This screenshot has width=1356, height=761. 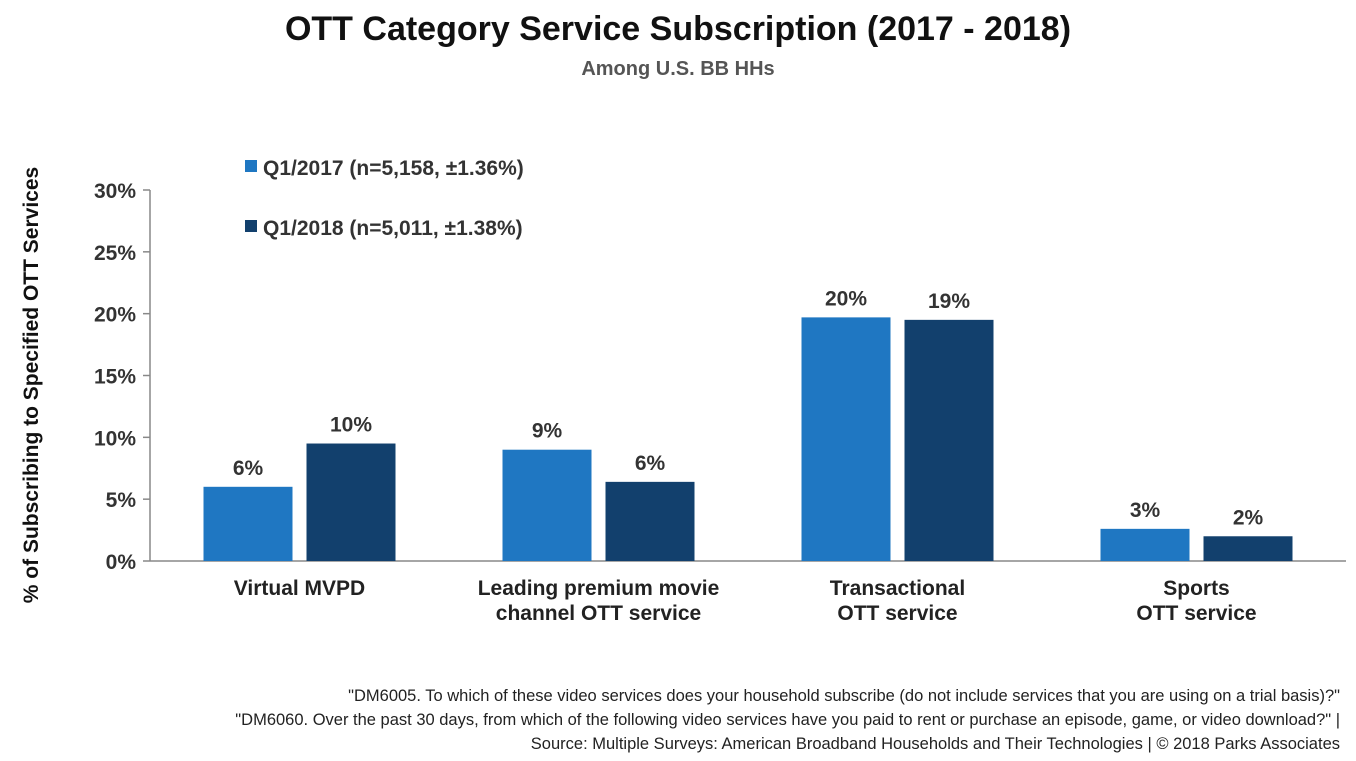 I want to click on chart-subtitle: Among U.S. BB HHs, so click(x=678, y=69).